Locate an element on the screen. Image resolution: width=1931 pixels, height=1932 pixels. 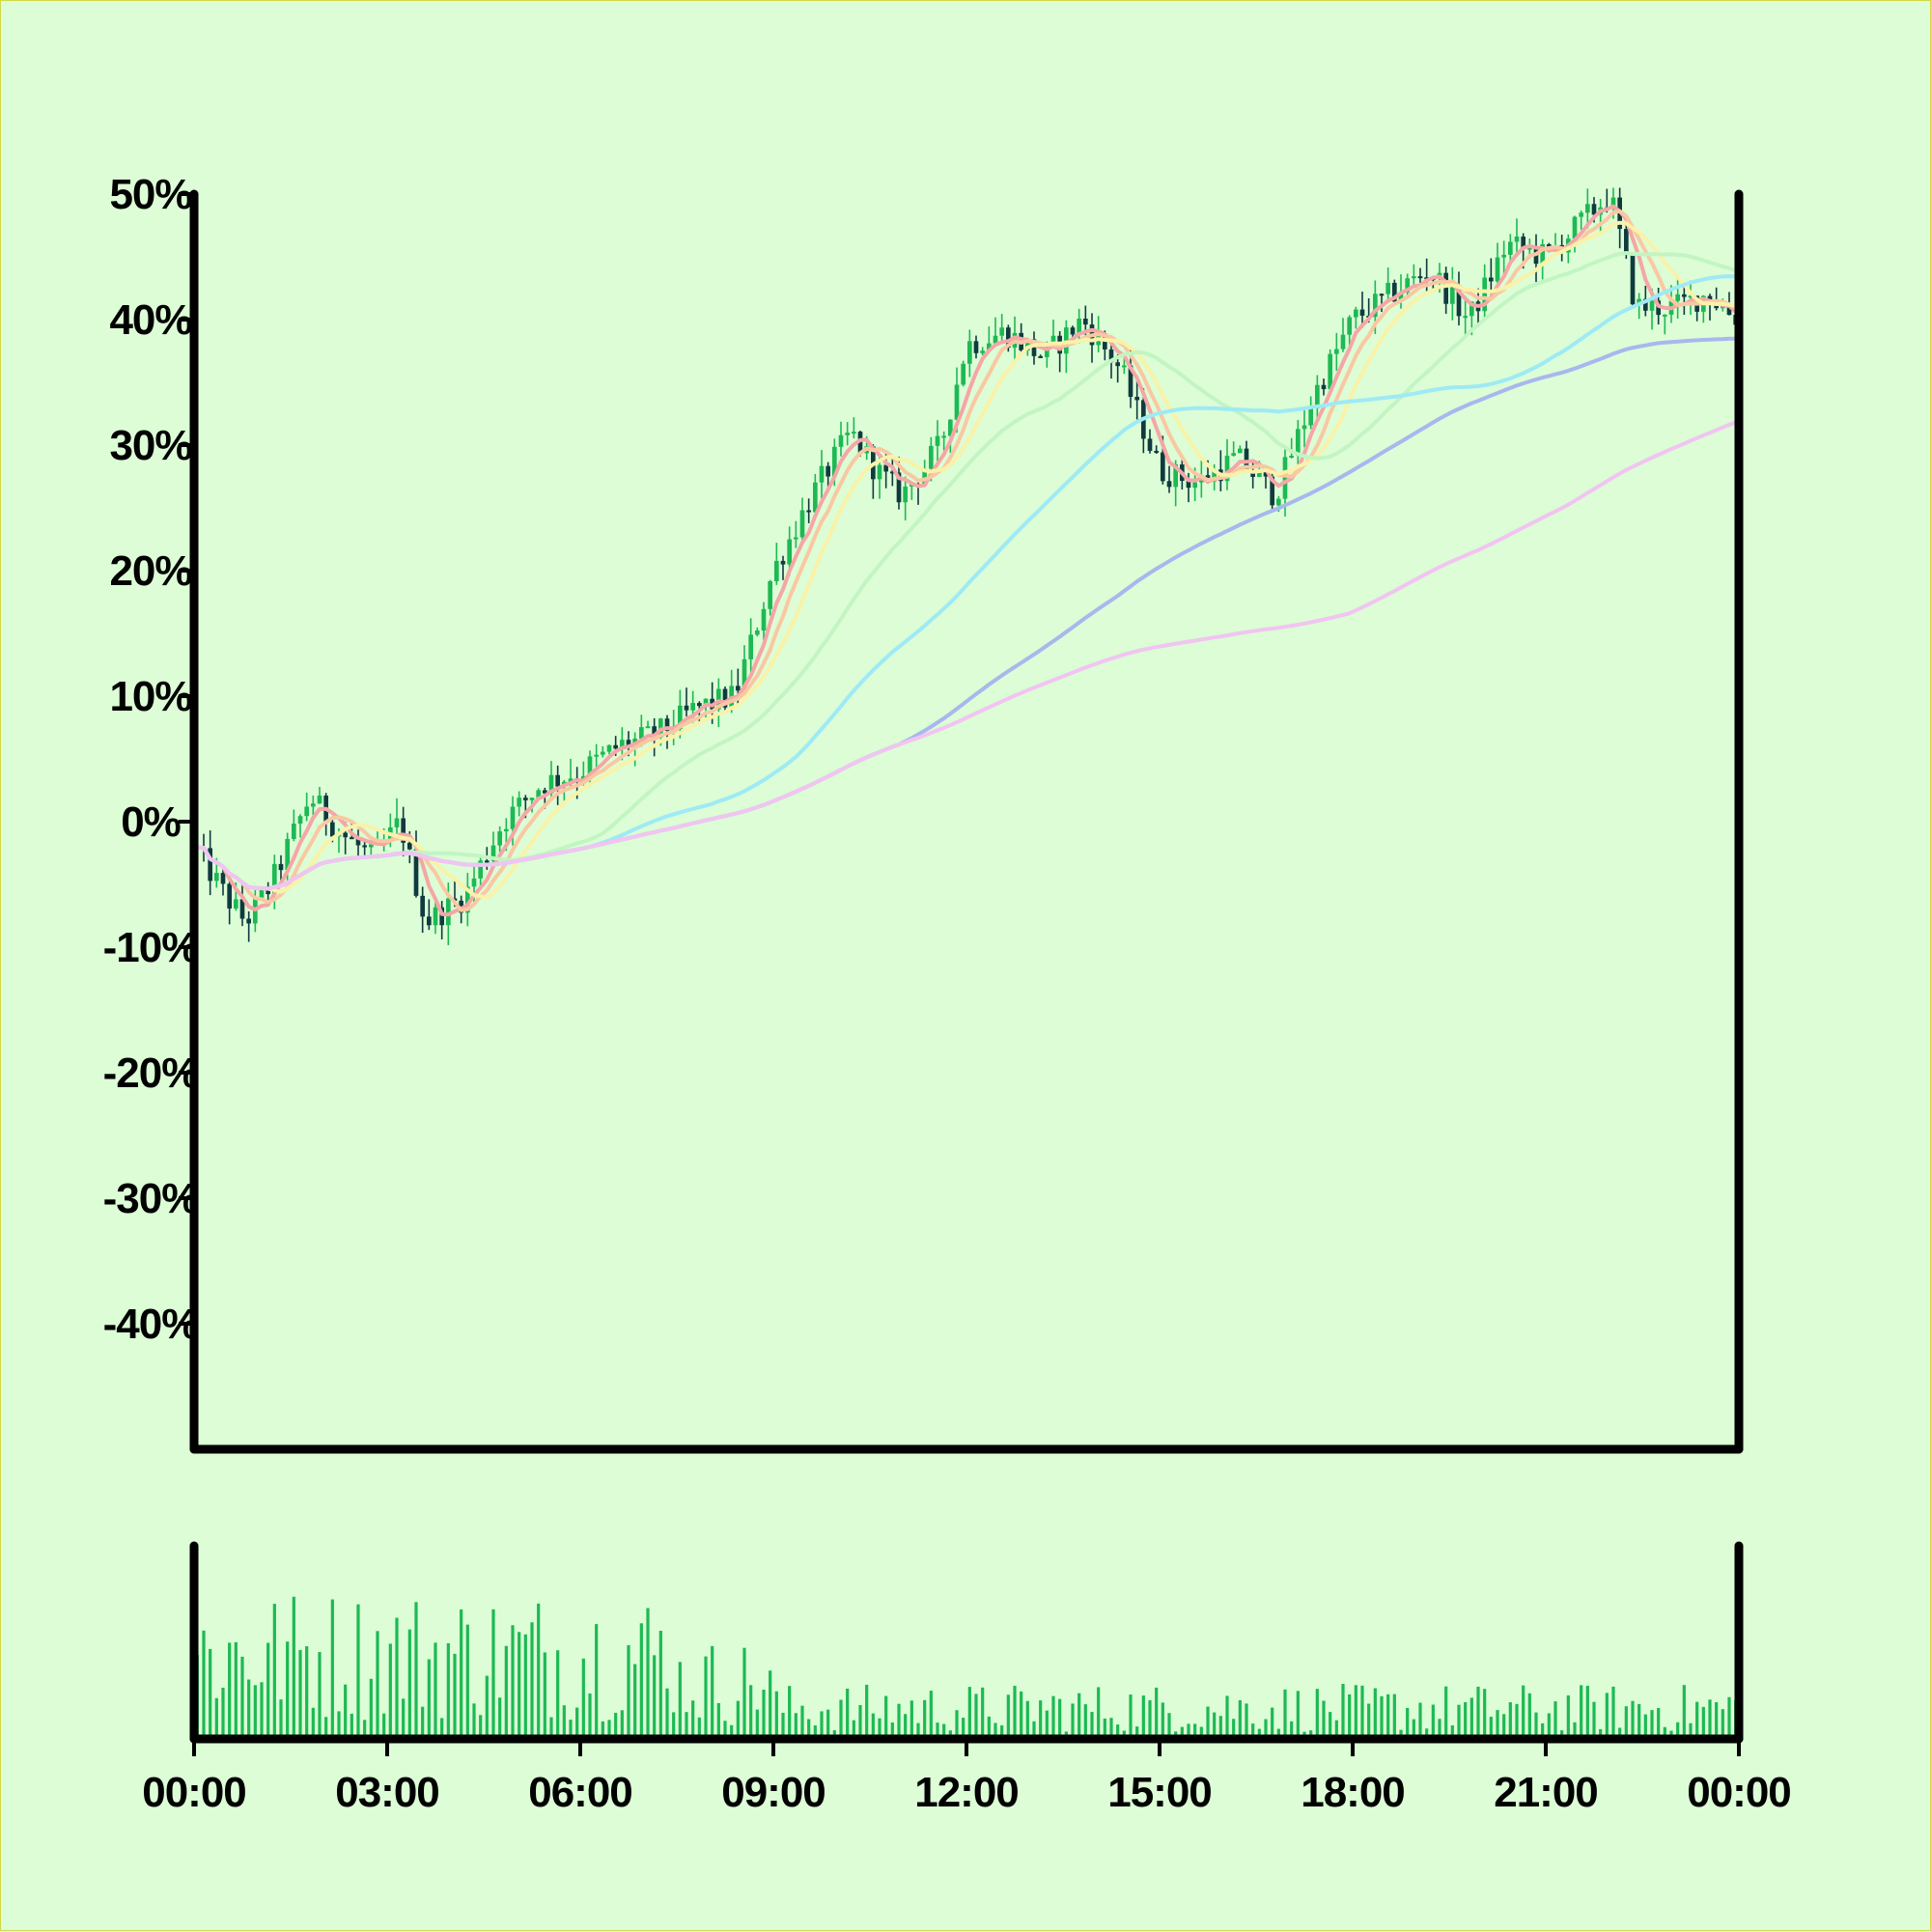
x-tick-label: 03:00 is located at coordinates (387, 1793).